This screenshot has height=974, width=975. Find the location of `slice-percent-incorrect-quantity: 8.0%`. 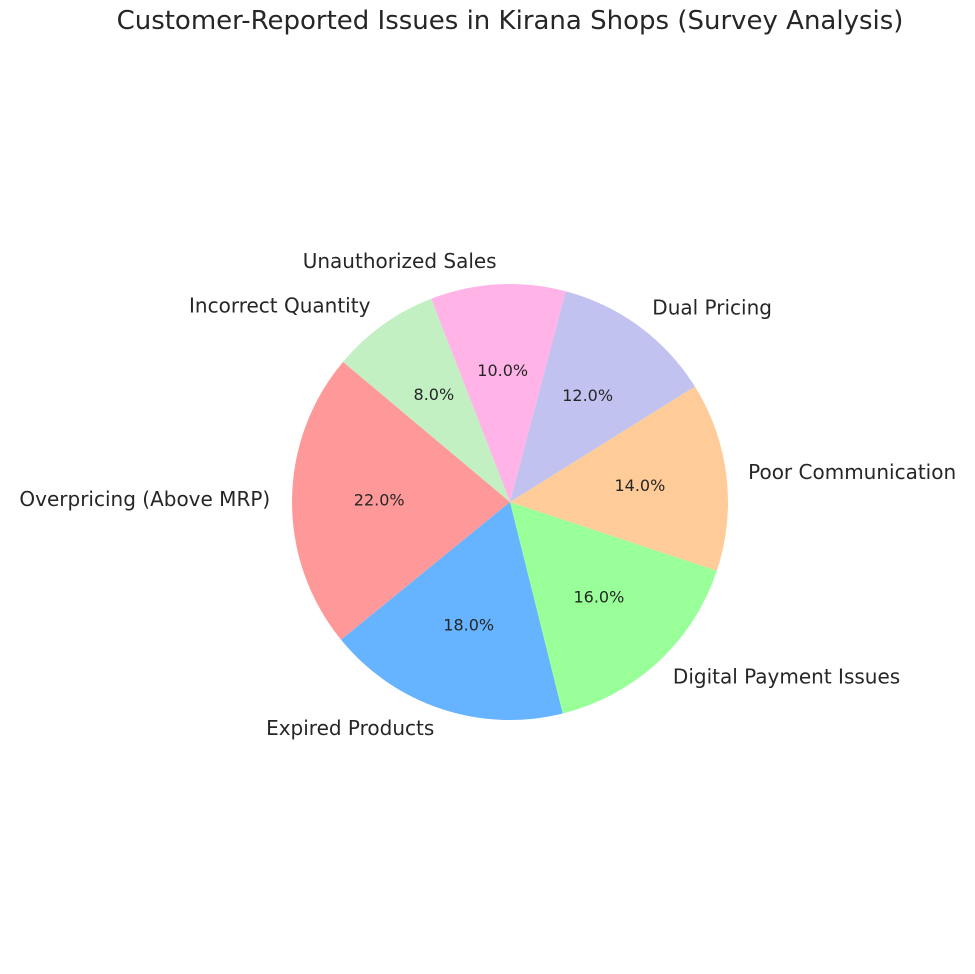

slice-percent-incorrect-quantity: 8.0% is located at coordinates (434, 394).